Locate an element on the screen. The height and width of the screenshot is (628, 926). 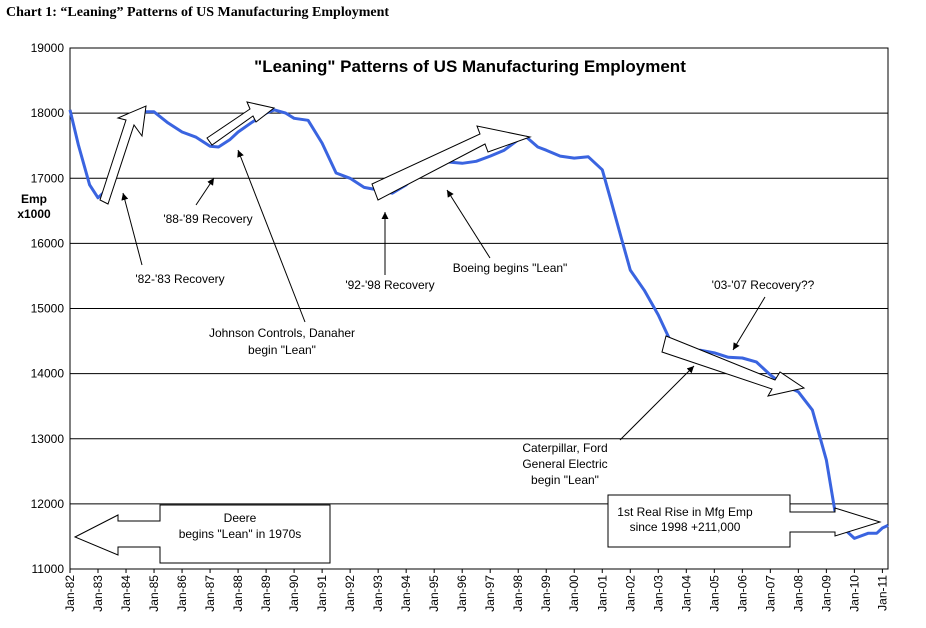
x-tick-label: Jan-98 is located at coordinates (518, 593).